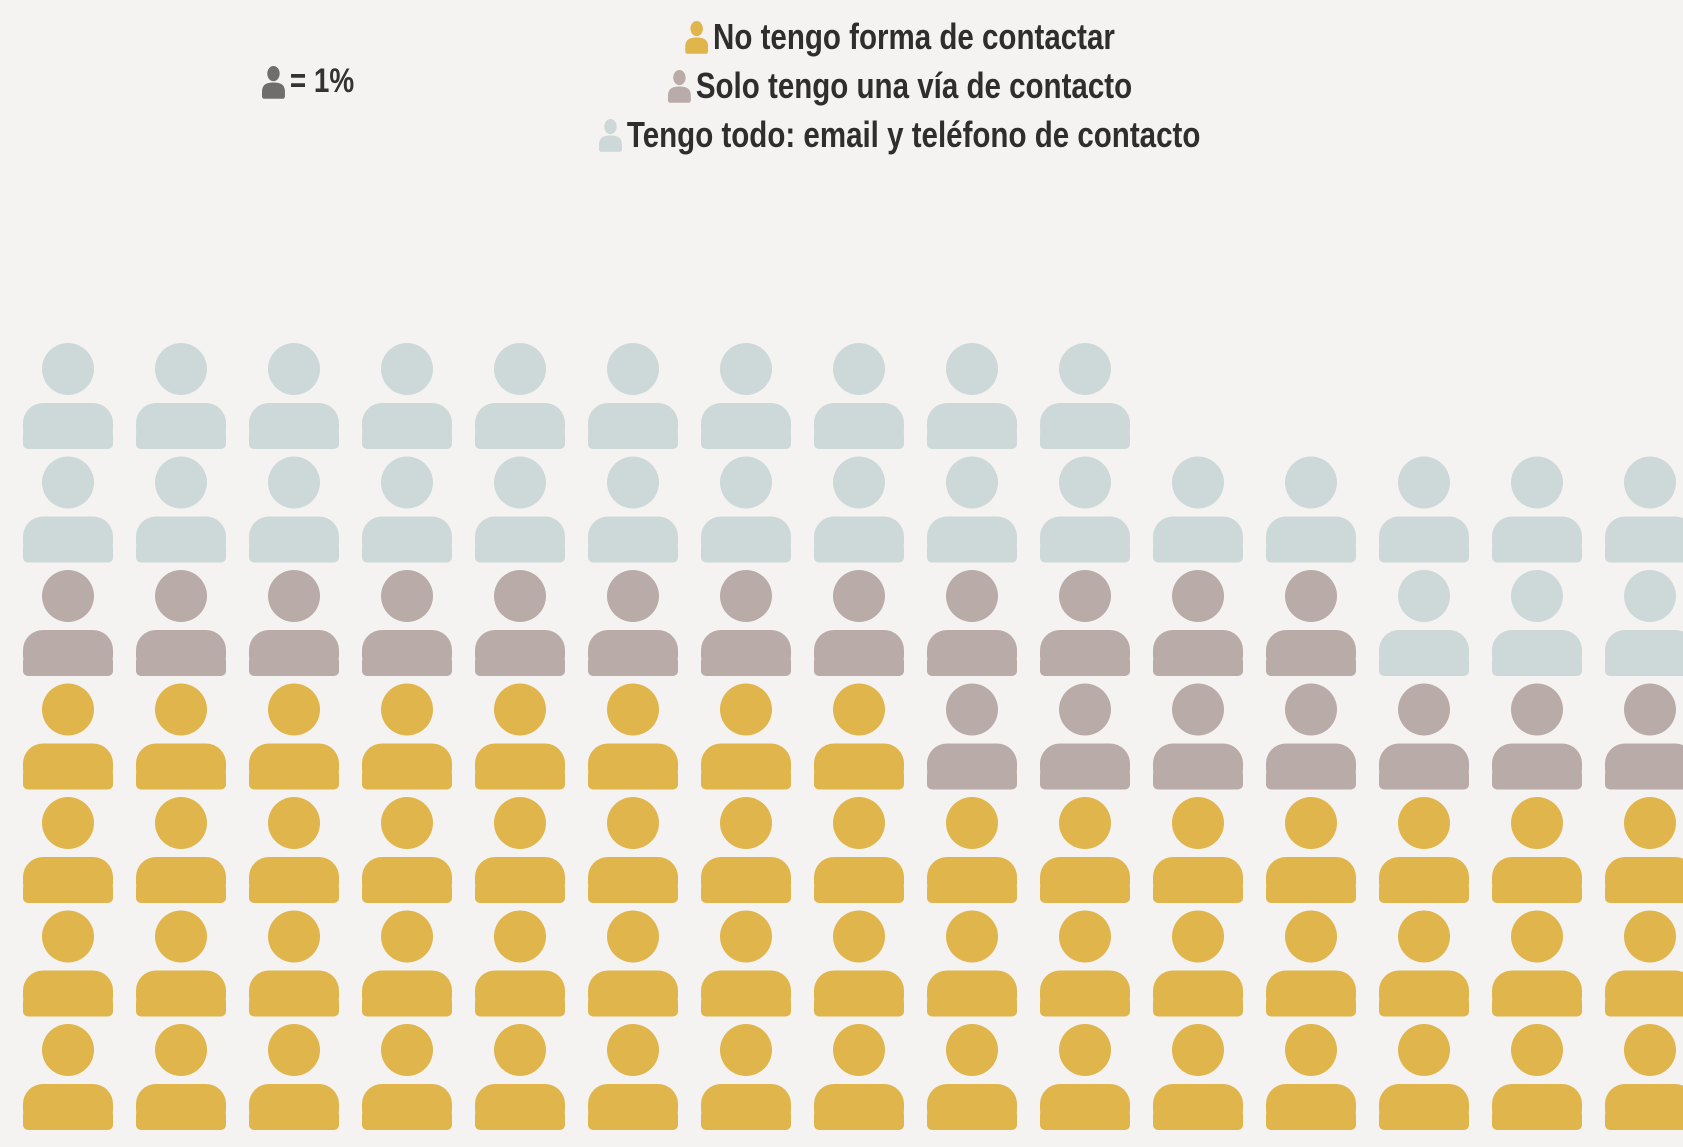  Describe the element at coordinates (914, 85) in the screenshot. I see `legend-label: Solo tengo una vía de contacto` at that location.